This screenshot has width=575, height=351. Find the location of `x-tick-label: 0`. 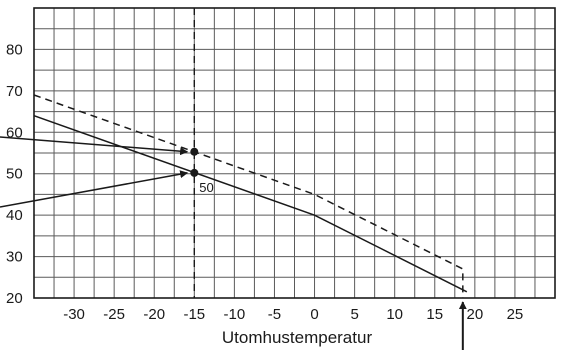

x-tick-label: 0 is located at coordinates (314, 314).